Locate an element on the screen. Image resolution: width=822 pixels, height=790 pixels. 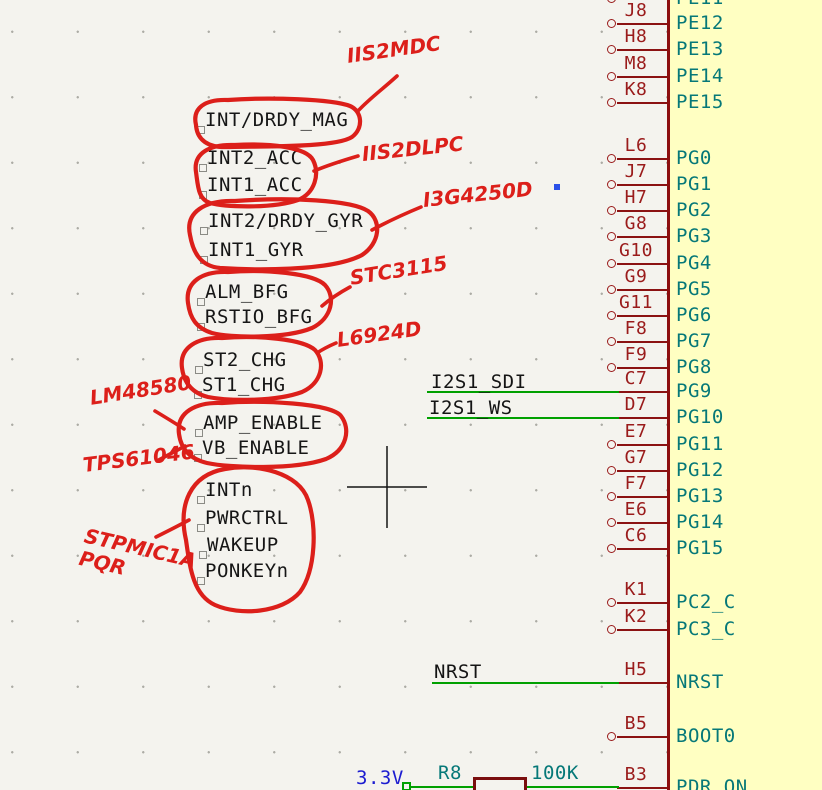
wire-nrst is located at coordinates (525, 683).